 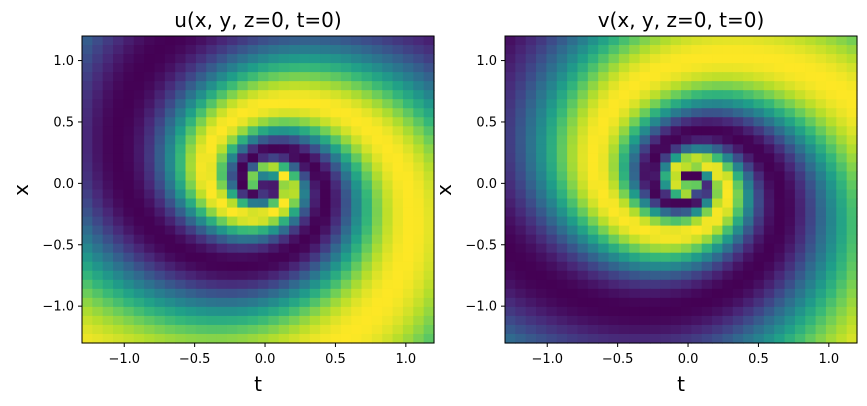 What do you see at coordinates (485, 184) in the screenshot?
I see `y-axis-ticks: −1.0−0.50.00.51.0` at bounding box center [485, 184].